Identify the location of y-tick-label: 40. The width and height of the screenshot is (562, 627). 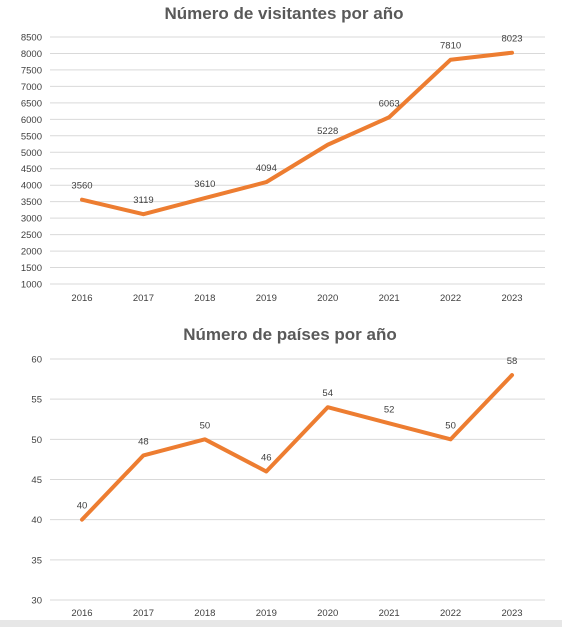
(36, 520).